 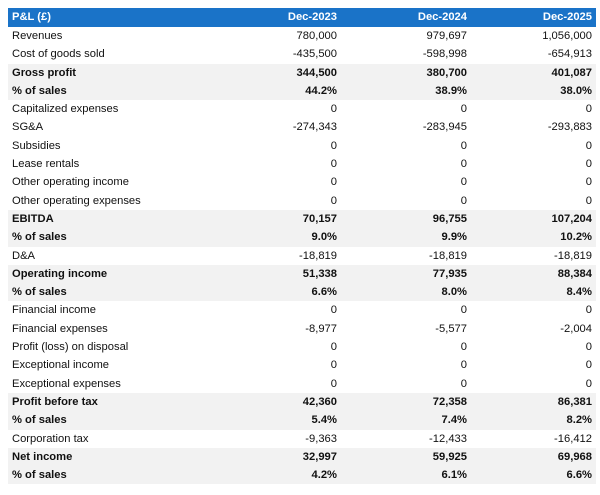 I want to click on row-label: Corporation tax, so click(x=50, y=438).